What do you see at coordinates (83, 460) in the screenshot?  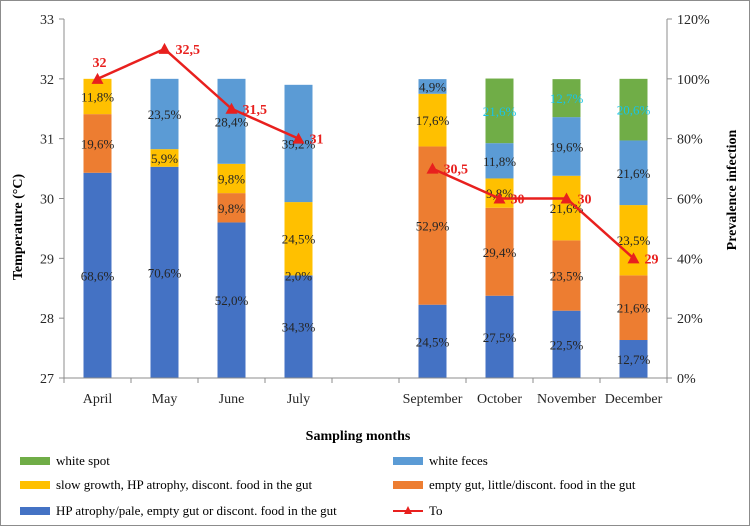 I see `legend-label-white-spot: white spot` at bounding box center [83, 460].